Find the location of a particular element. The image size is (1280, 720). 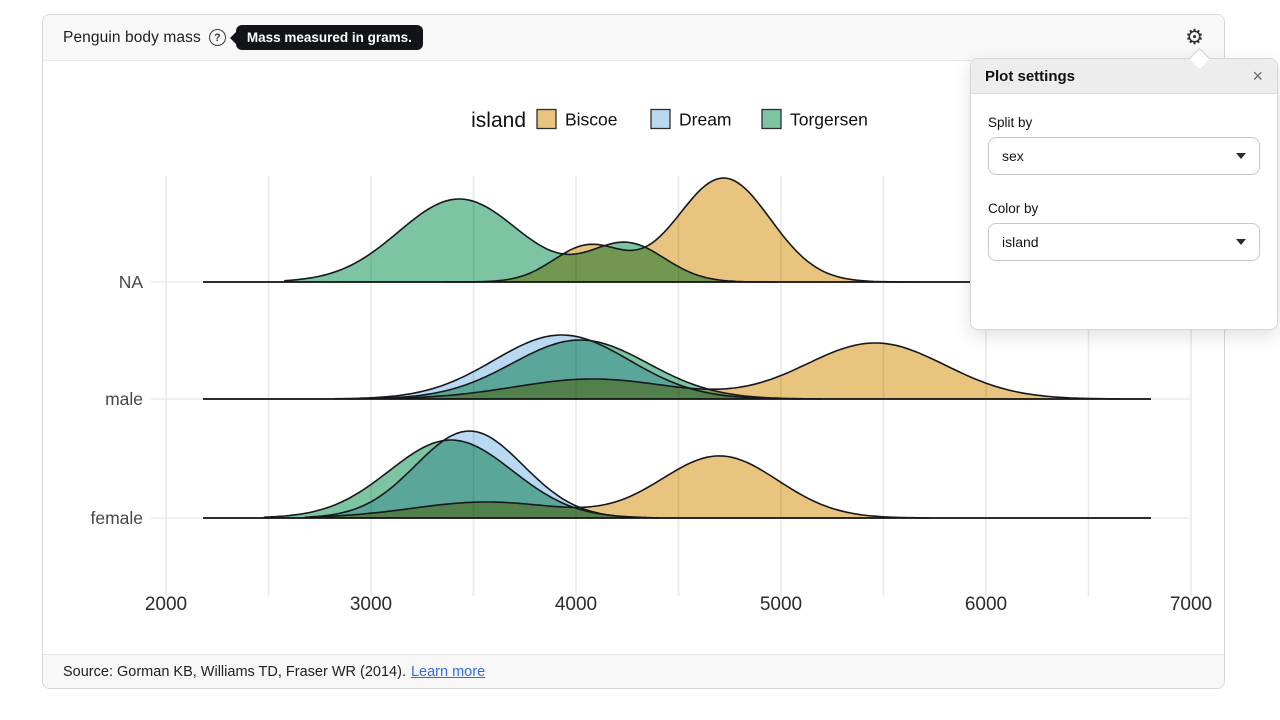

x-tick-label: 3000 is located at coordinates (371, 604).